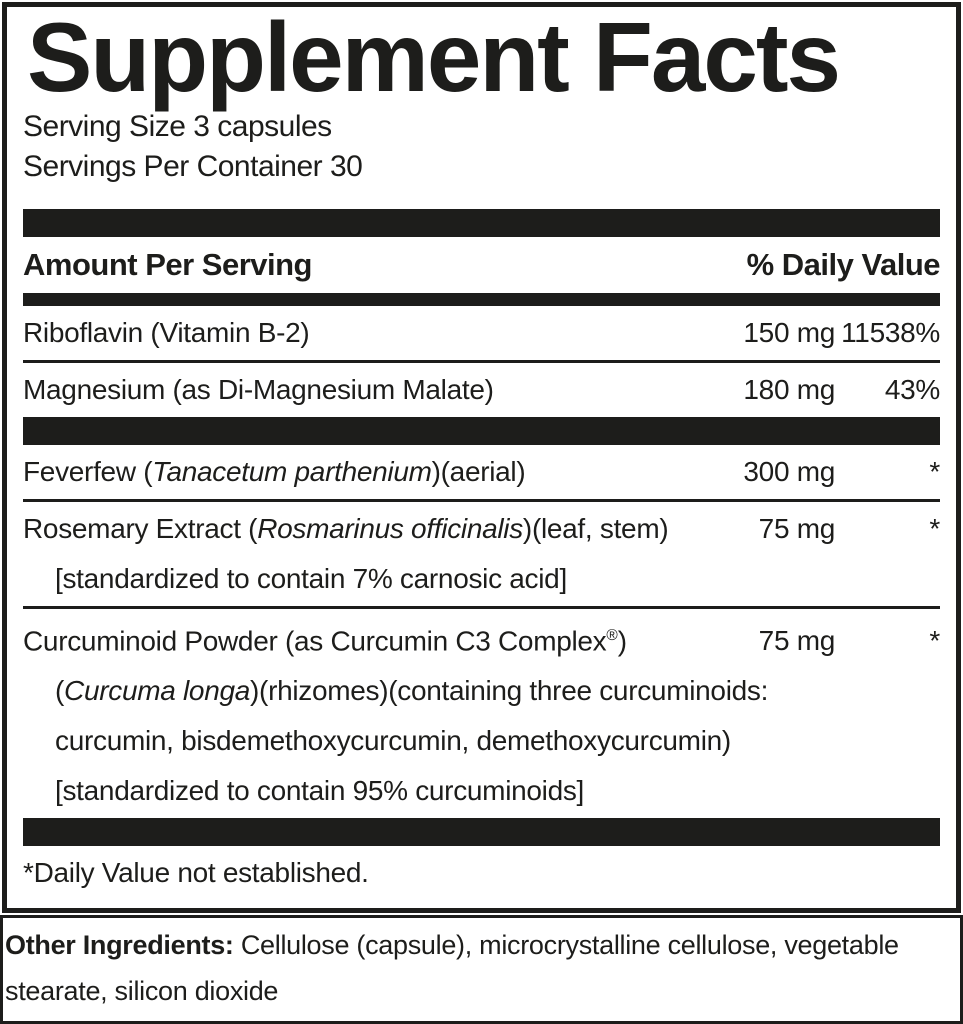 The height and width of the screenshot is (1024, 963). Describe the element at coordinates (789, 471) in the screenshot. I see `amount-value: 300 mg` at that location.